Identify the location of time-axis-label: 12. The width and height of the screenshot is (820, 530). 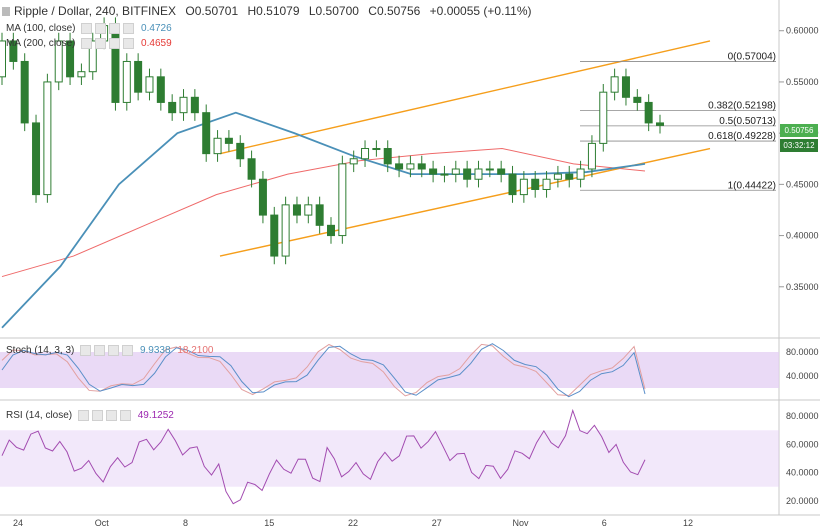
(688, 523).